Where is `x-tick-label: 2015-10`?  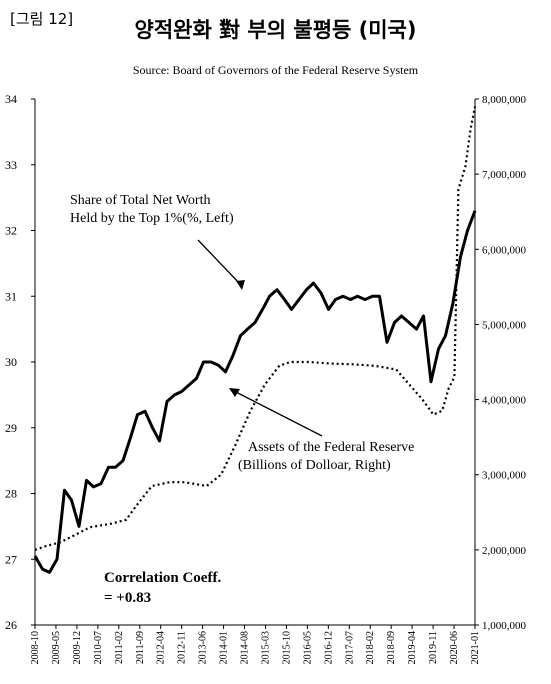 x-tick-label: 2015-10 is located at coordinates (286, 647).